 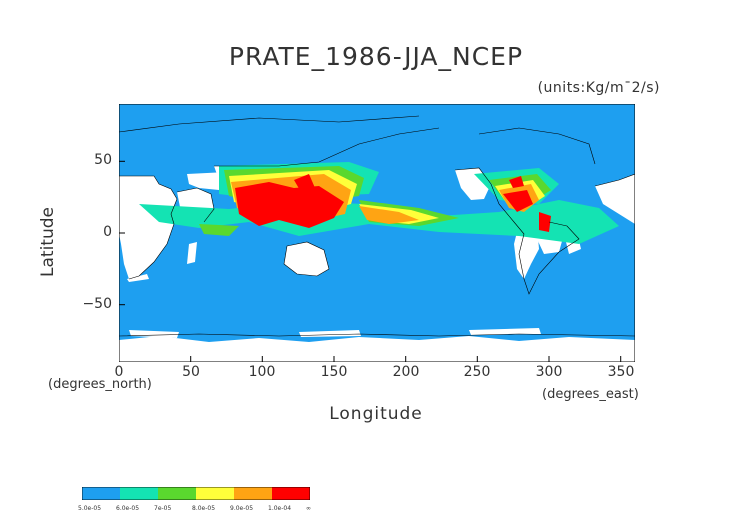 I want to click on y-axis-label: Latitude, so click(x=48, y=242).